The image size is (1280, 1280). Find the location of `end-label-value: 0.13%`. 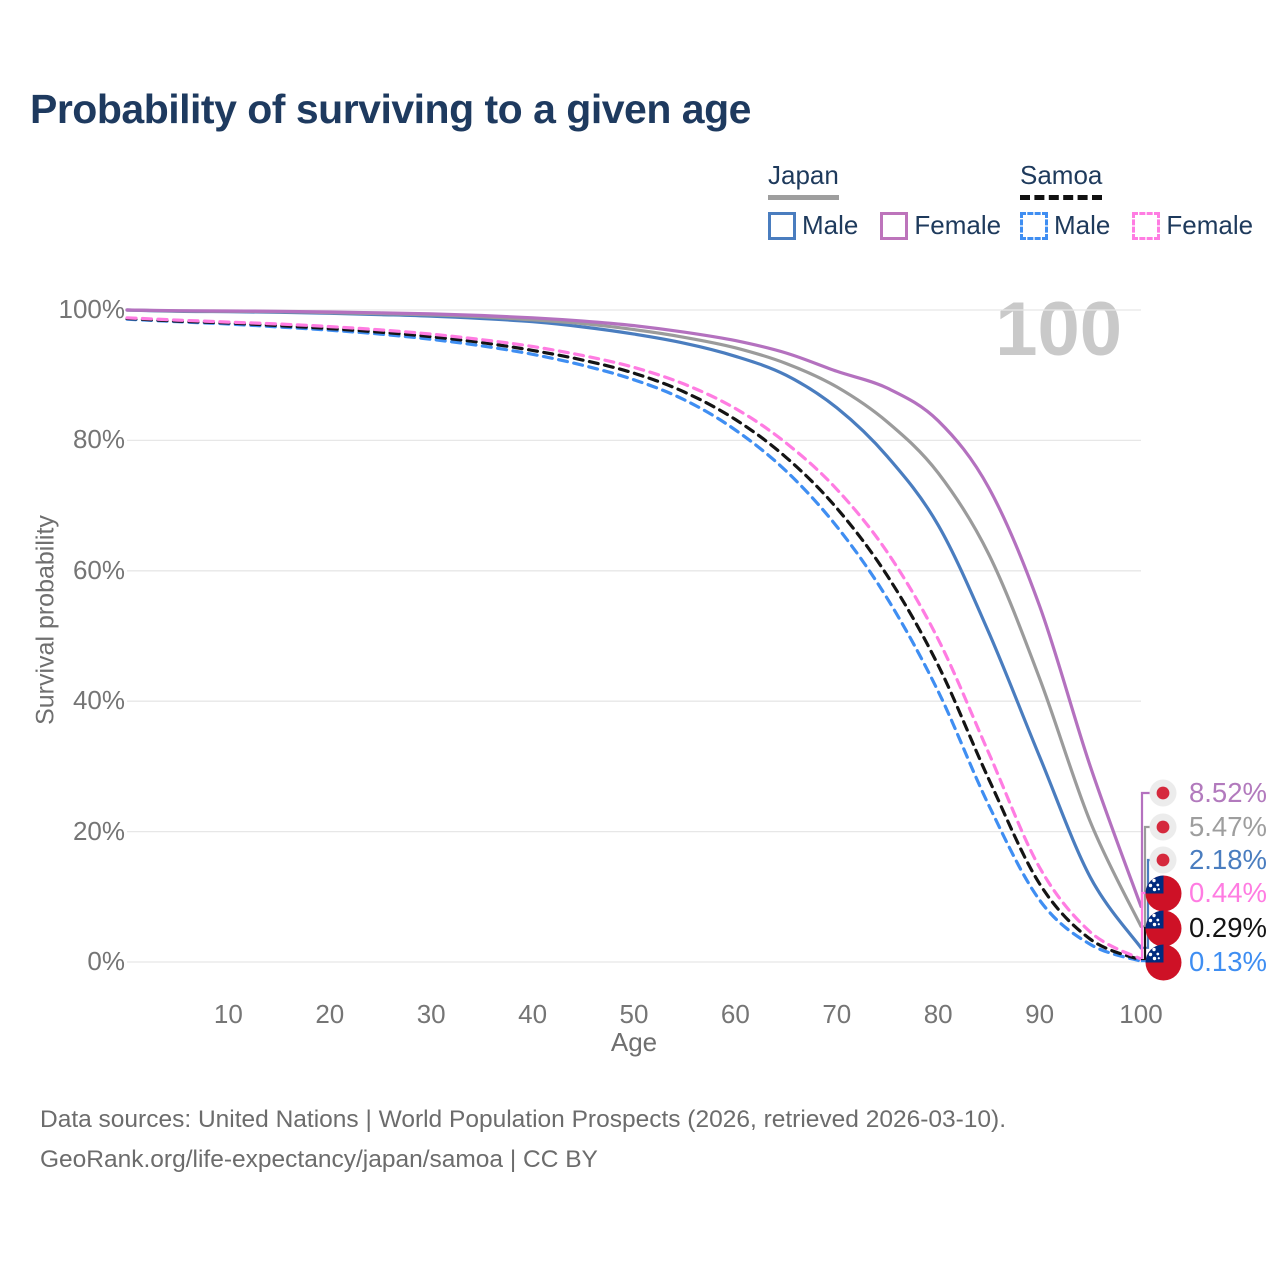

end-label-value: 0.13% is located at coordinates (1228, 961).